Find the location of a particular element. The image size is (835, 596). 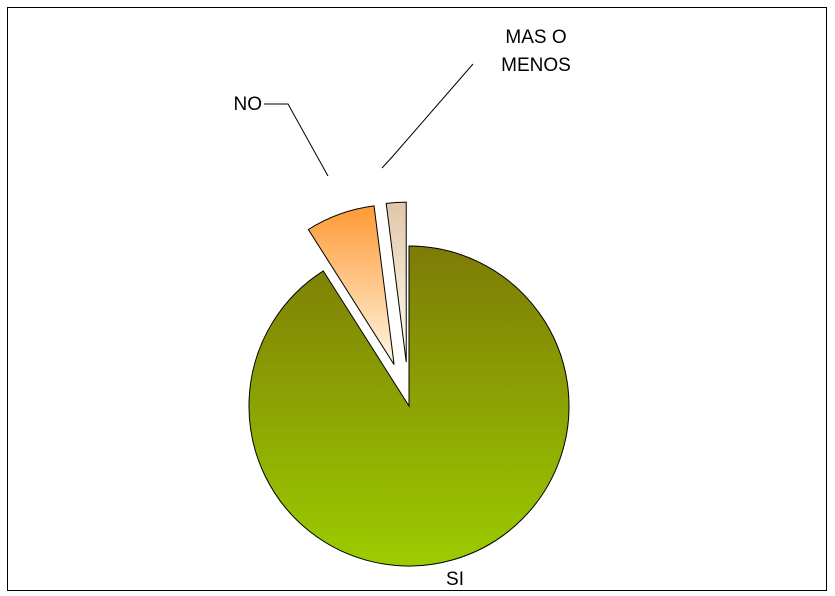

slice-label-mas-o-menos: MAS O MENOS is located at coordinates (536, 51).